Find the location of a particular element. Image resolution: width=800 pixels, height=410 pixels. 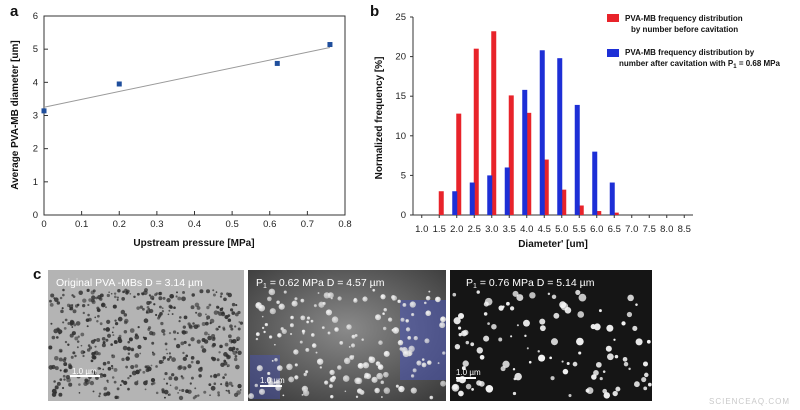

panel-b-x-tick-label: 7.0 is located at coordinates (631, 229).